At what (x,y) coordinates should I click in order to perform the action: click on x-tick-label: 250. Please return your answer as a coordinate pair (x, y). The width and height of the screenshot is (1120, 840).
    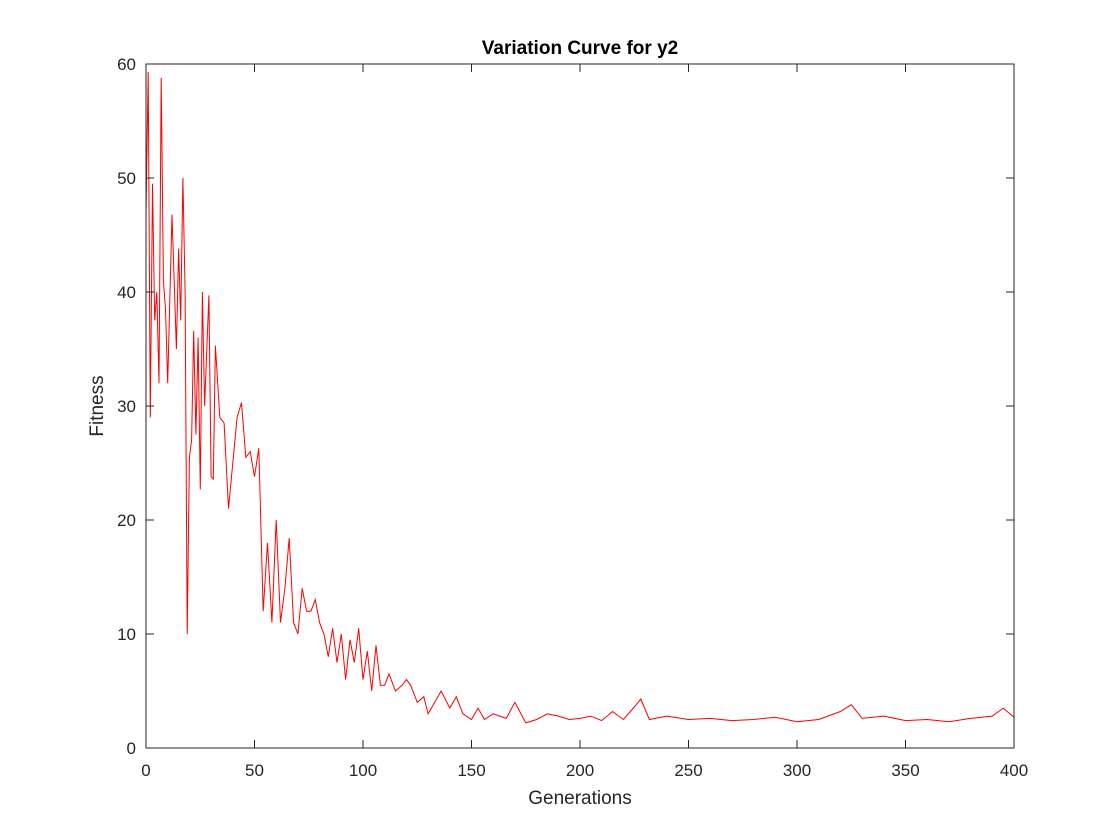
    Looking at the image, I should click on (688, 770).